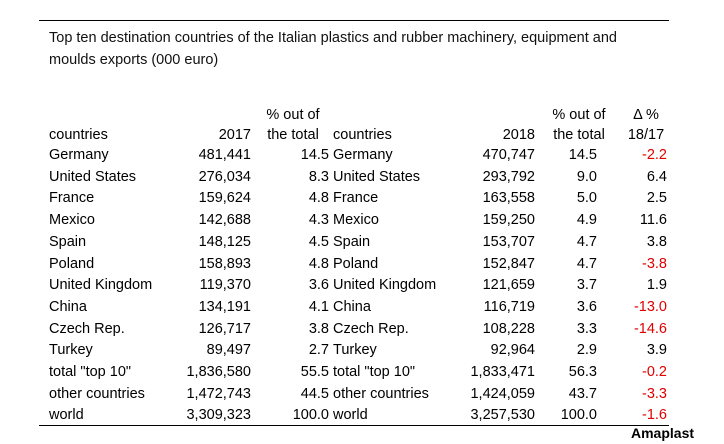  What do you see at coordinates (579, 125) in the screenshot?
I see `header-share-2018-text: % out of the total` at bounding box center [579, 125].